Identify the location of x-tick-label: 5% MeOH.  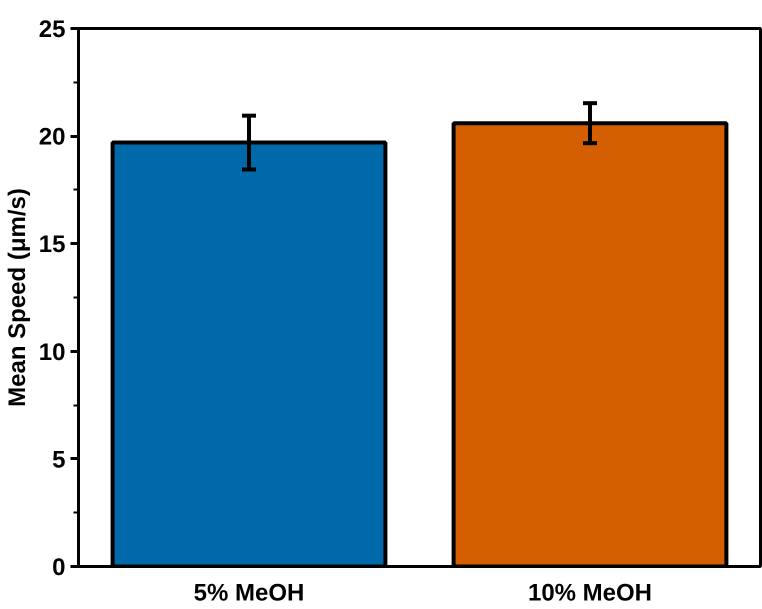
(249, 593).